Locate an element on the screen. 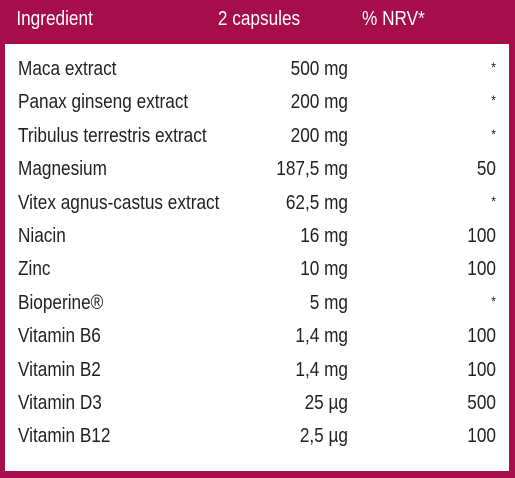  amount-cell: 10 mg is located at coordinates (324, 269).